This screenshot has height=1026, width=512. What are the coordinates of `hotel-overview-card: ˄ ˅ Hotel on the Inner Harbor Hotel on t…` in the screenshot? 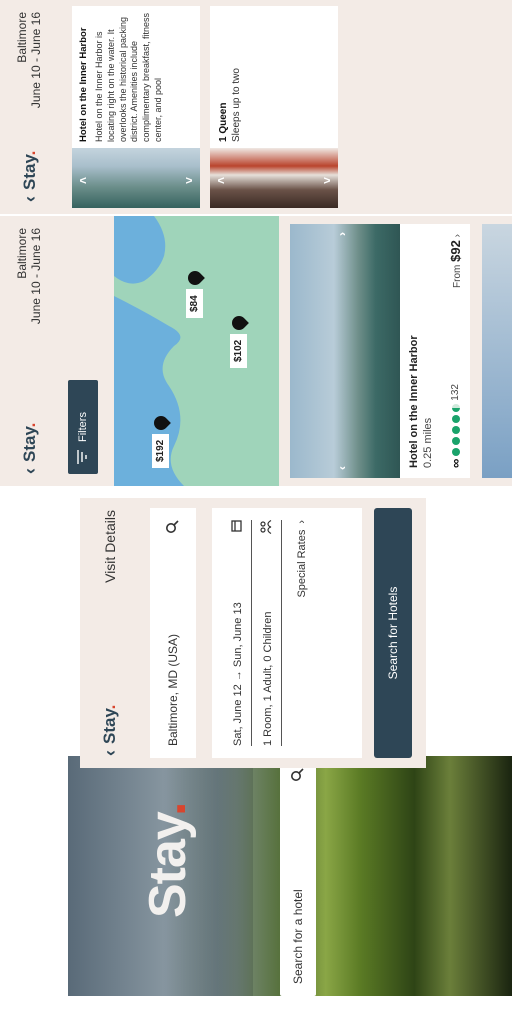 It's located at (136, 107).